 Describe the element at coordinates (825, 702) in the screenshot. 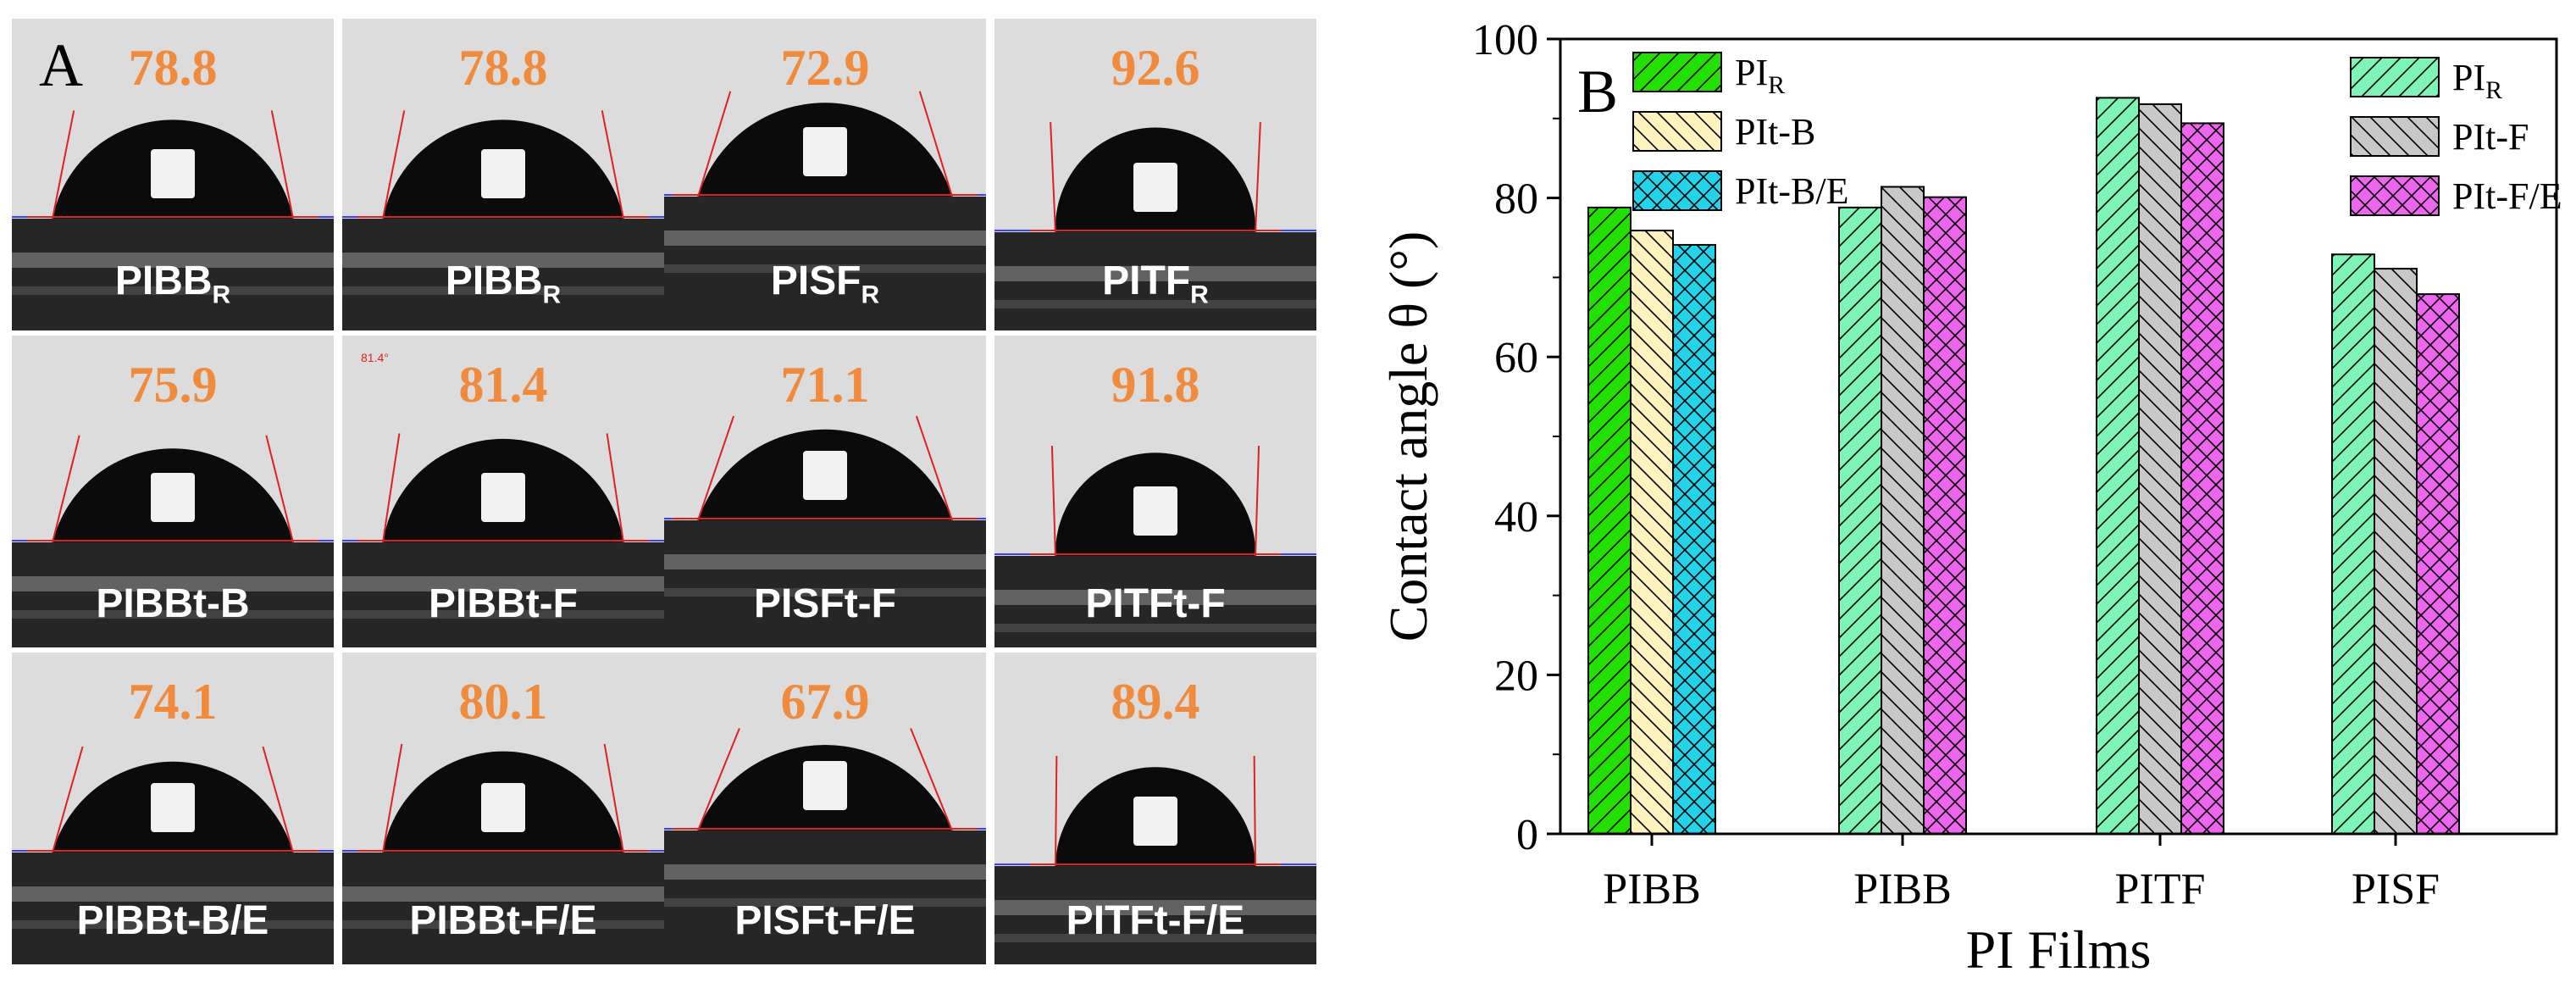

I see `contact-angle-label: 67.9` at that location.